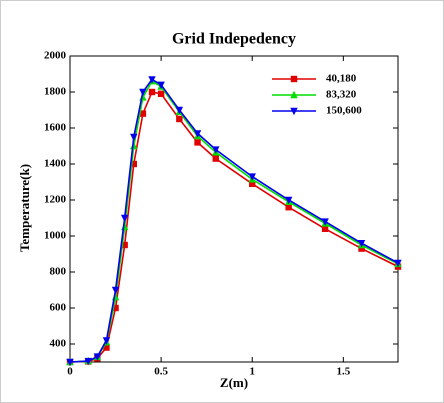 The image size is (444, 403). What do you see at coordinates (234, 39) in the screenshot?
I see `chart-title: Grid Indepedency` at bounding box center [234, 39].